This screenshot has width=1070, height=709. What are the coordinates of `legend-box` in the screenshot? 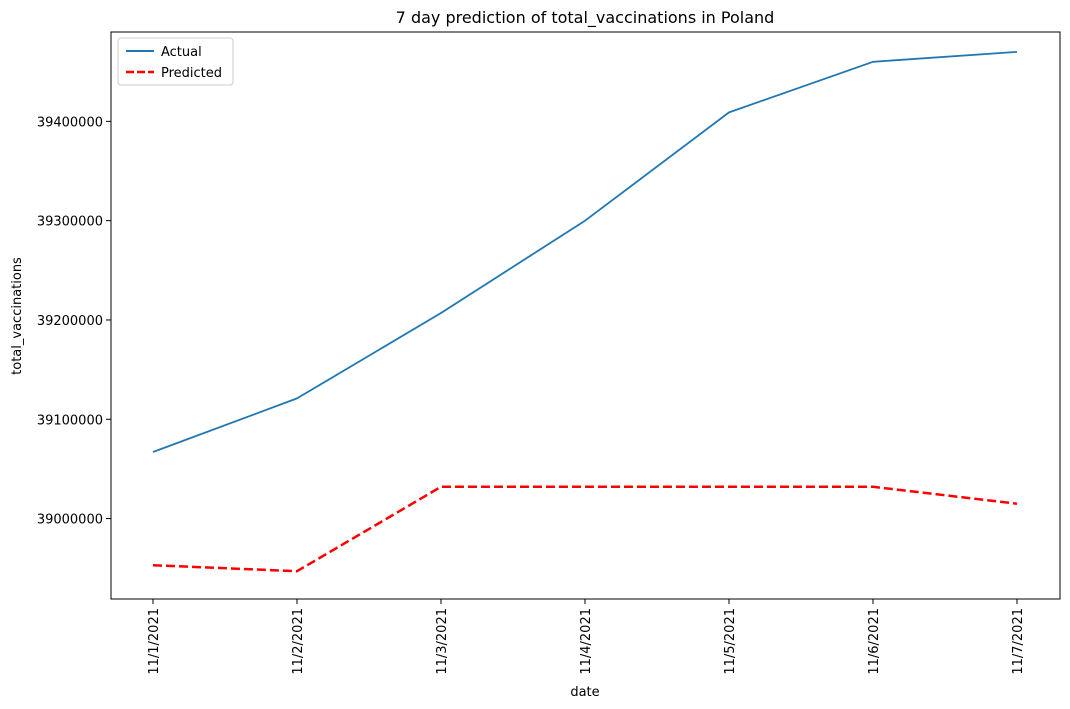 It's located at (175, 61).